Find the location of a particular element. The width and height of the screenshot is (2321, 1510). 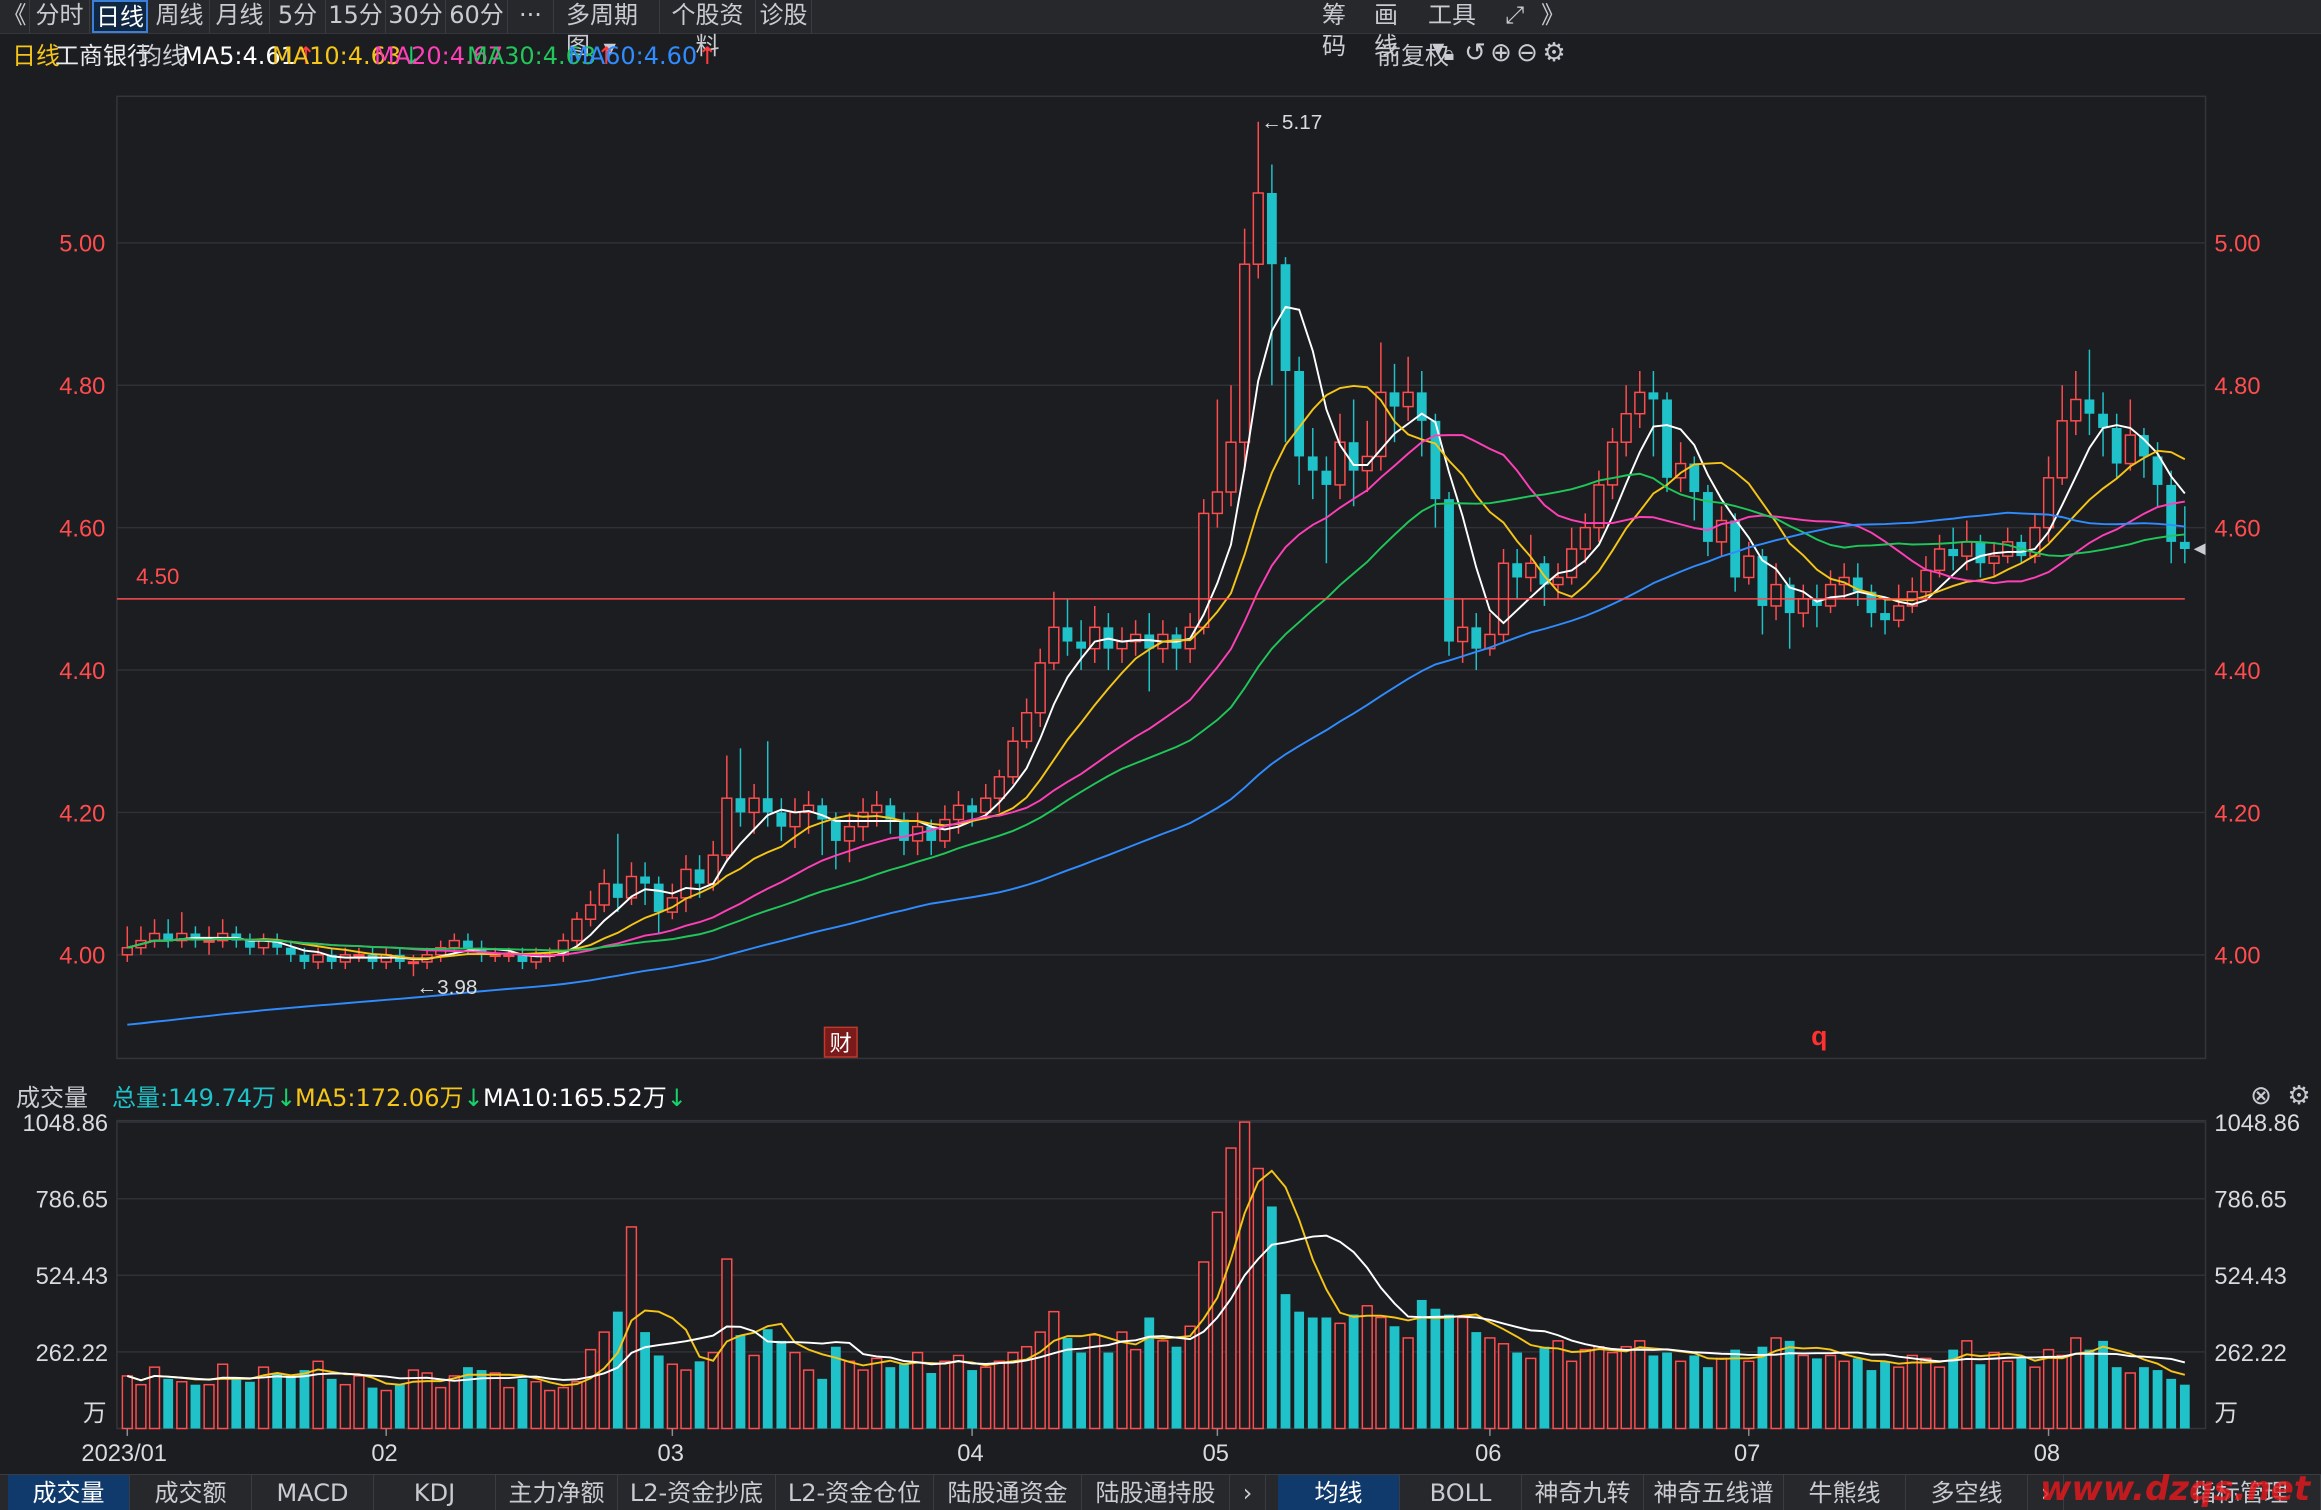

tab-main-net: 主力净额 is located at coordinates (557, 1492).